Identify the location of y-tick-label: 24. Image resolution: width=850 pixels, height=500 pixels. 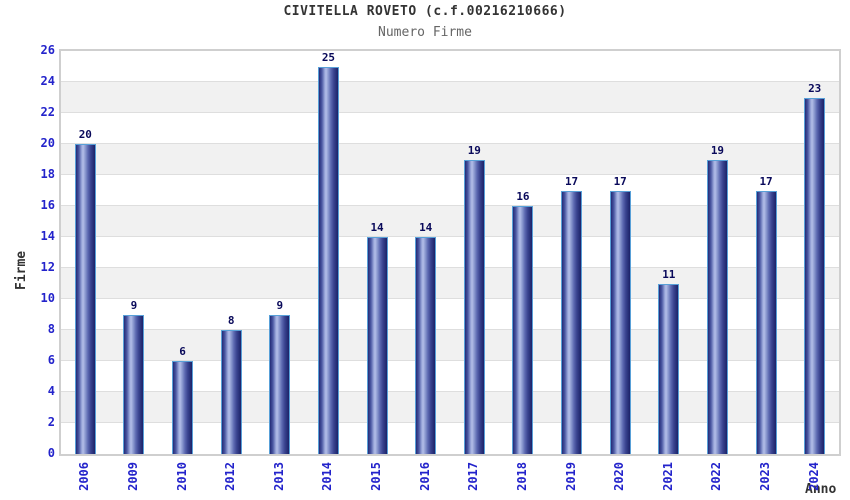
(47, 81).